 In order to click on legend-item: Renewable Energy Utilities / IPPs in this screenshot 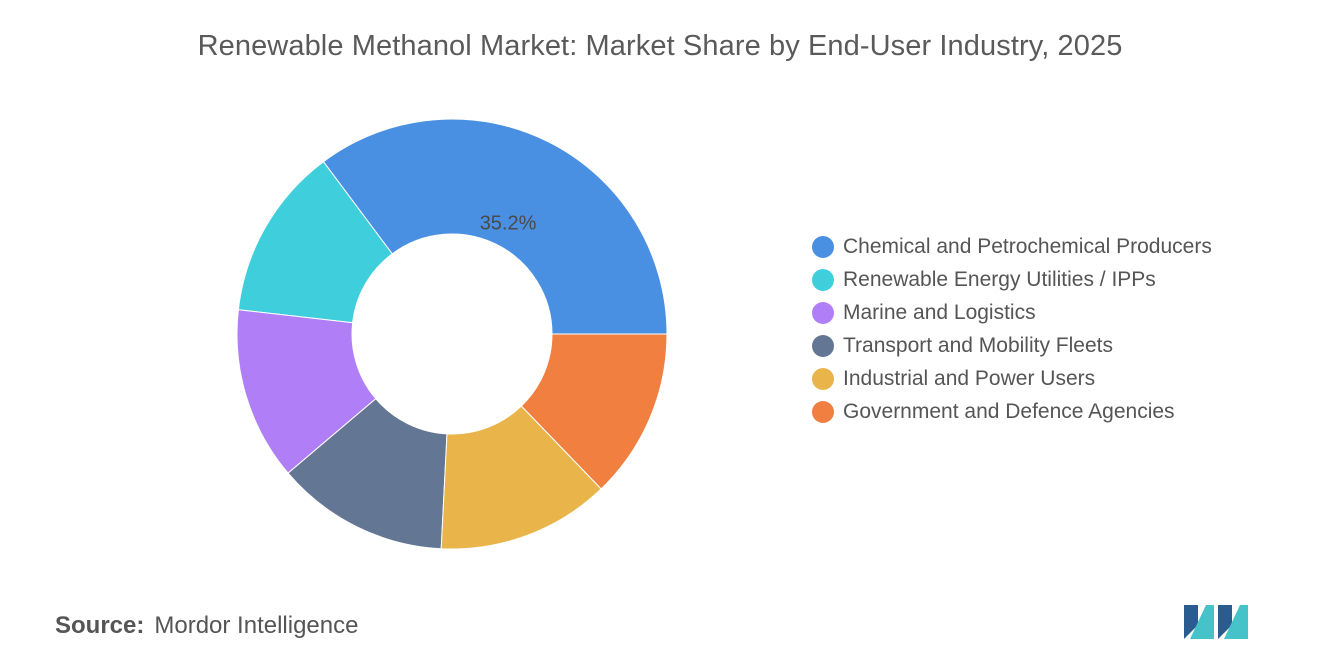, I will do `click(1012, 279)`.